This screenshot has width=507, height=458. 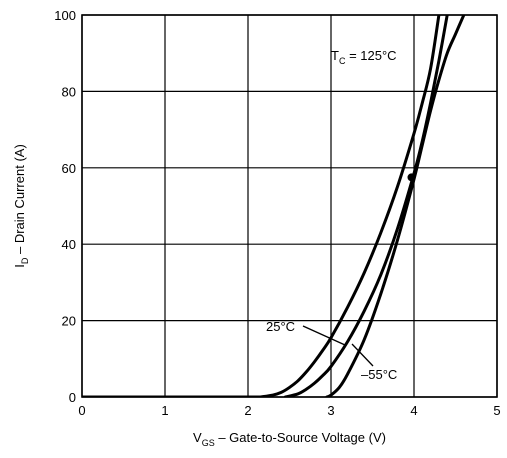 What do you see at coordinates (65, 15) in the screenshot?
I see `y-tick-label: 100` at bounding box center [65, 15].